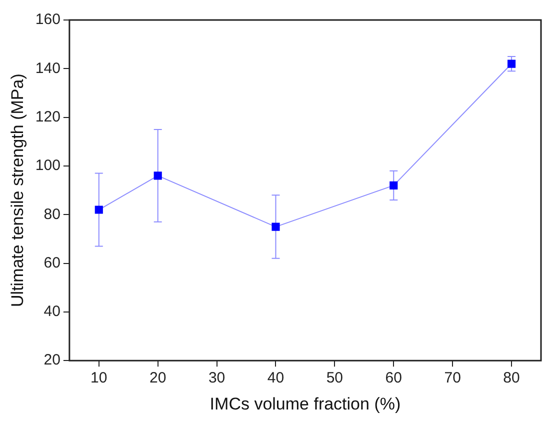 Image resolution: width=547 pixels, height=423 pixels. Describe the element at coordinates (52, 214) in the screenshot. I see `y-tick-label: 80` at that location.